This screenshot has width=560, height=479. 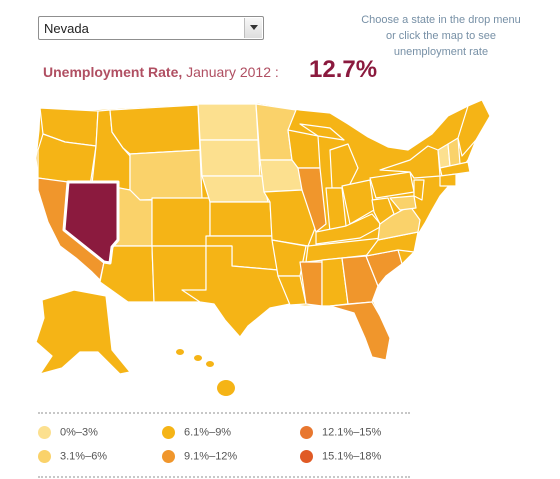 I want to click on rate-period: January 2012 :, so click(x=232, y=72).